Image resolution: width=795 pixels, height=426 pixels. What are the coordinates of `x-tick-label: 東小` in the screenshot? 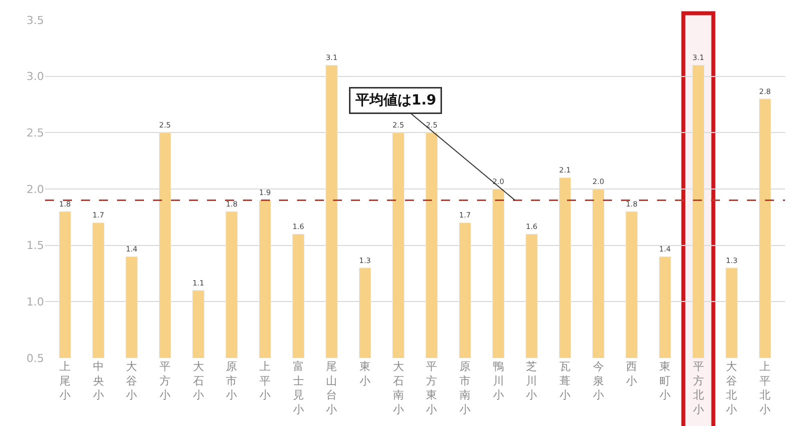 It's located at (365, 374).